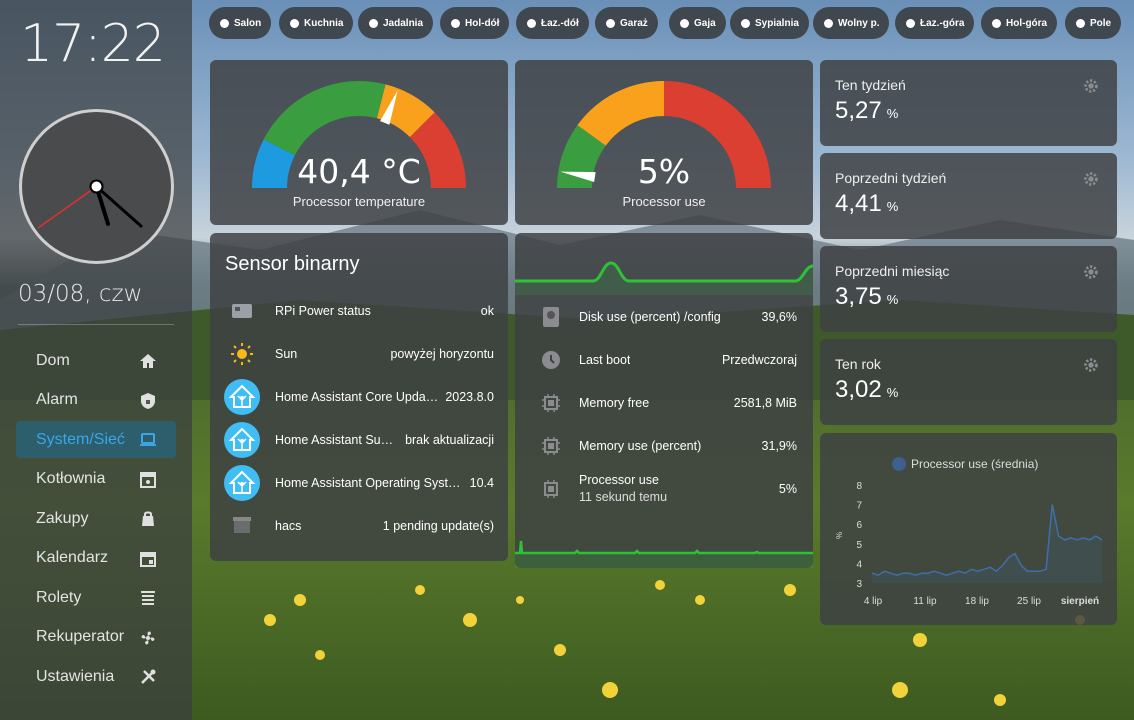  Describe the element at coordinates (119, 206) in the screenshot. I see `clock-minute-hand` at that location.